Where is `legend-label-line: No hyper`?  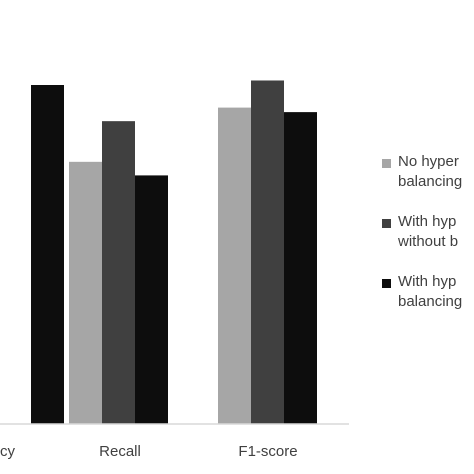 legend-label-line: No hyper is located at coordinates (428, 161).